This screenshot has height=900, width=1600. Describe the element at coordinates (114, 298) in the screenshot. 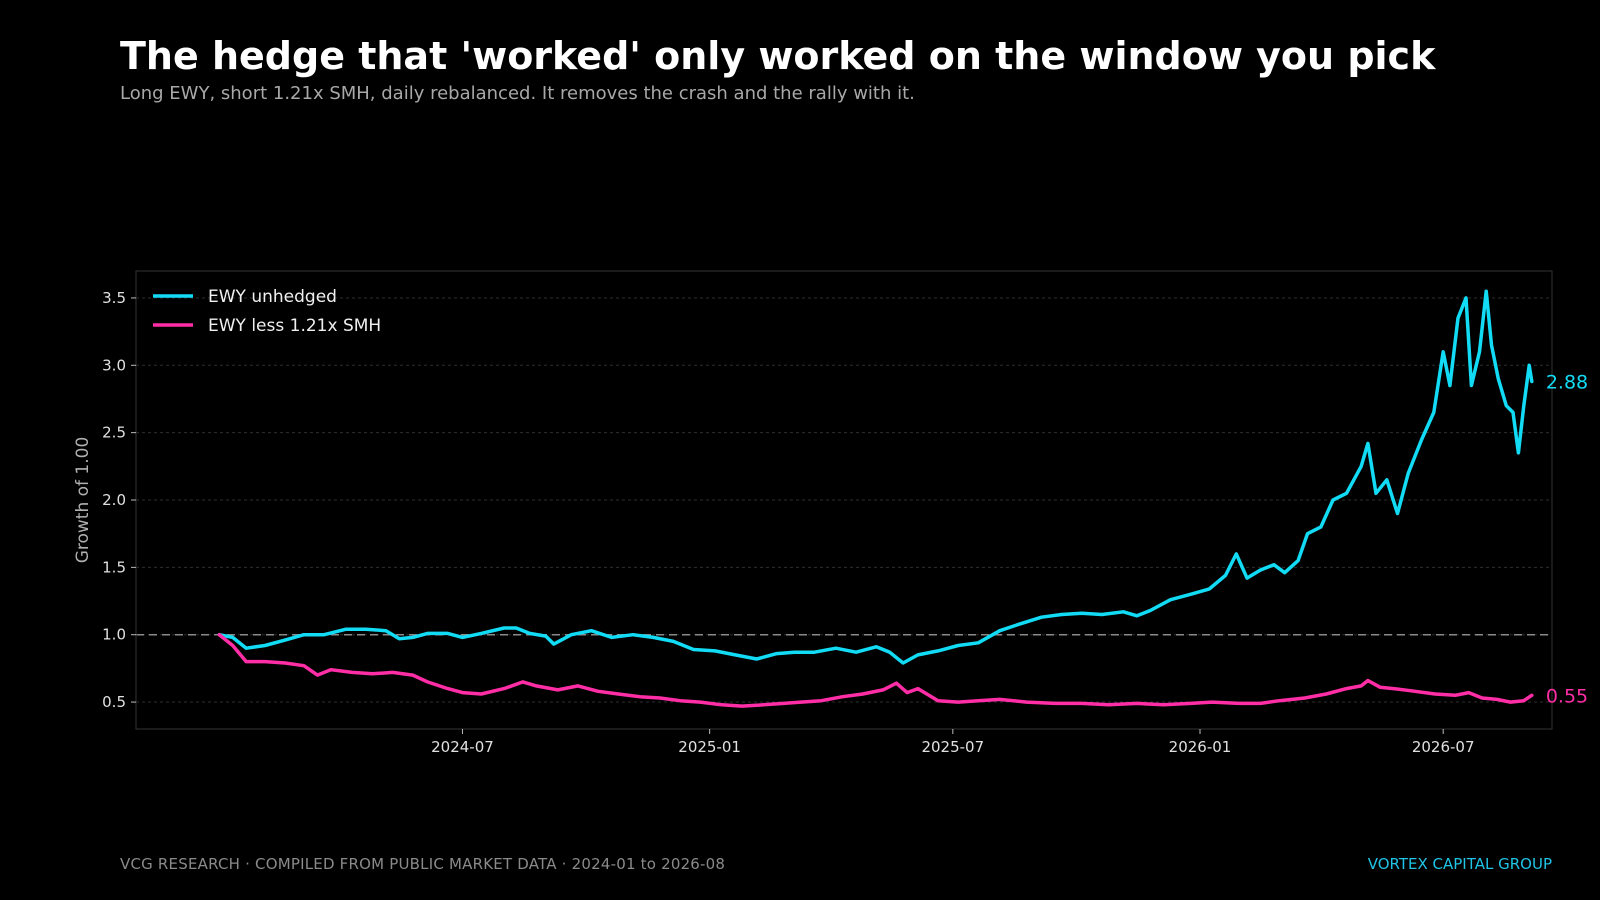

I see `y-tick-label: 3.5` at that location.